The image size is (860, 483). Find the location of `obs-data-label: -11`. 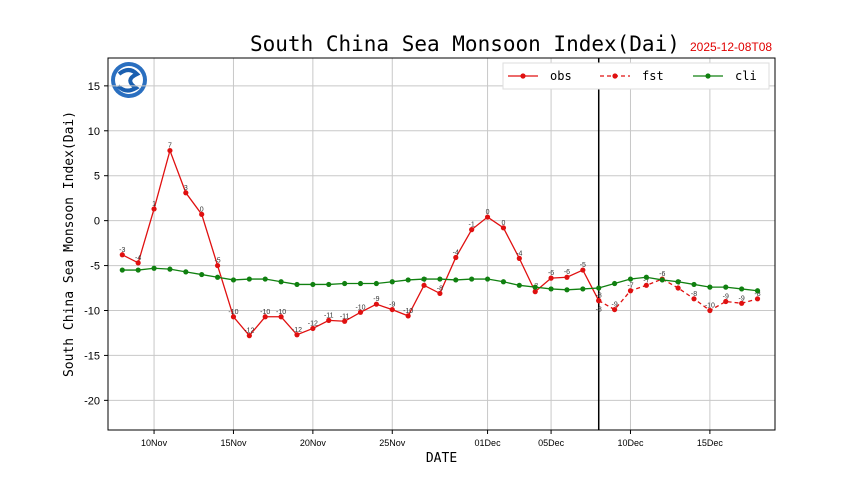

obs-data-label: -11 is located at coordinates (345, 316).